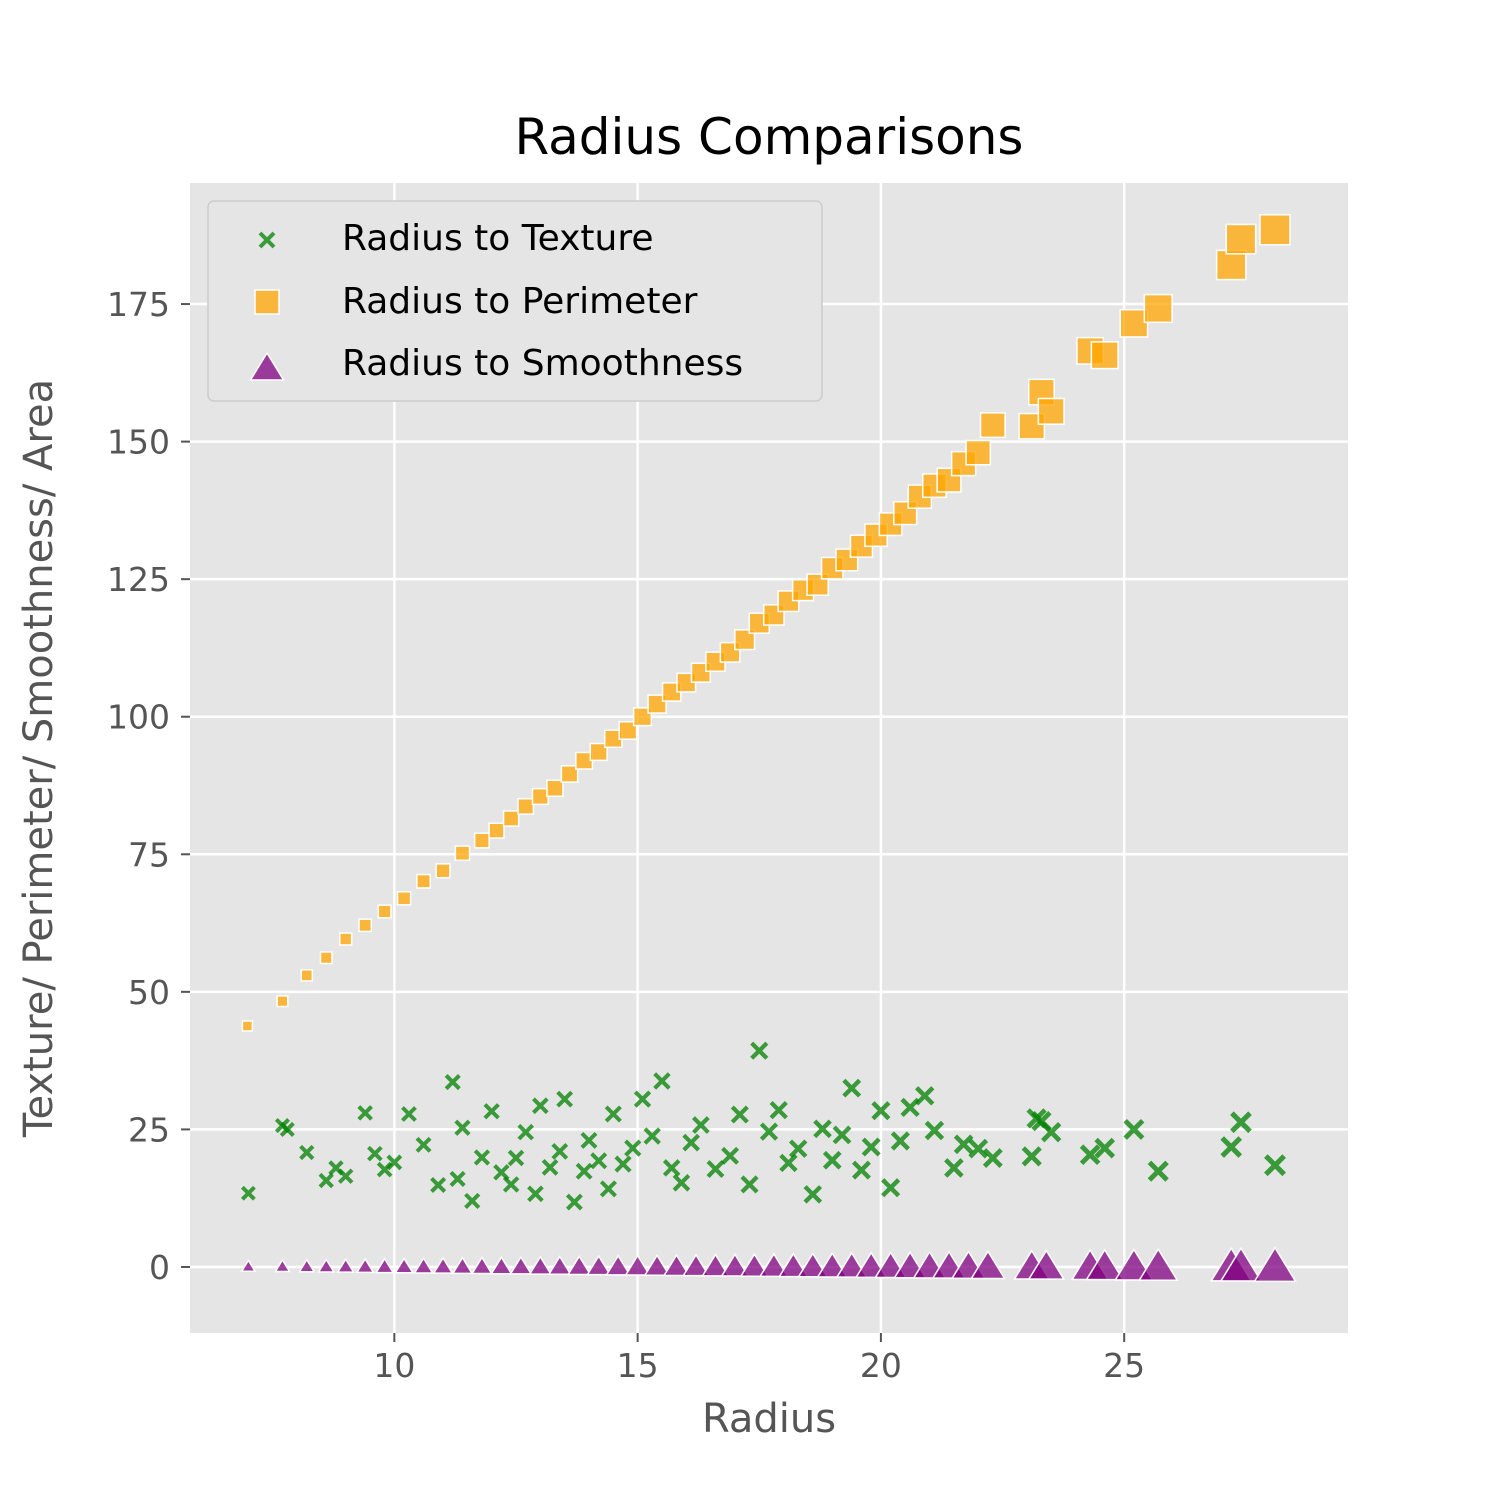  What do you see at coordinates (138, 442) in the screenshot?
I see `y-tick-label: 150` at bounding box center [138, 442].